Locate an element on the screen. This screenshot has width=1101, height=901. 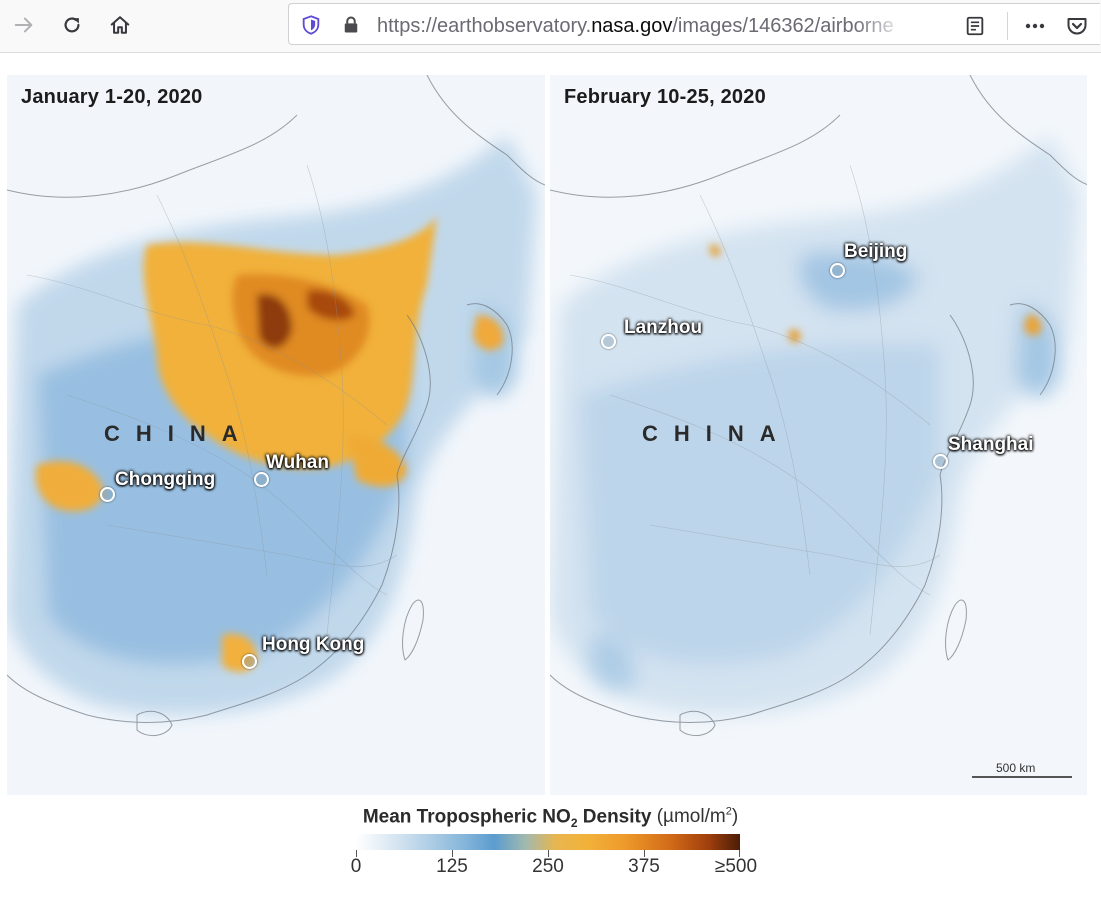
url-domain: nasa.gov is located at coordinates (632, 26).